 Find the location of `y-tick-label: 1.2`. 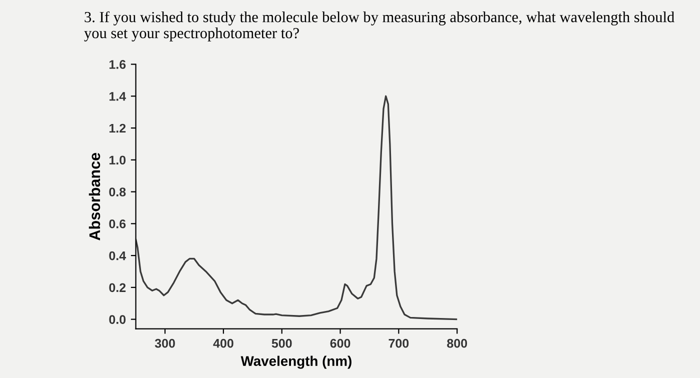

y-tick-label: 1.2 is located at coordinates (117, 128).